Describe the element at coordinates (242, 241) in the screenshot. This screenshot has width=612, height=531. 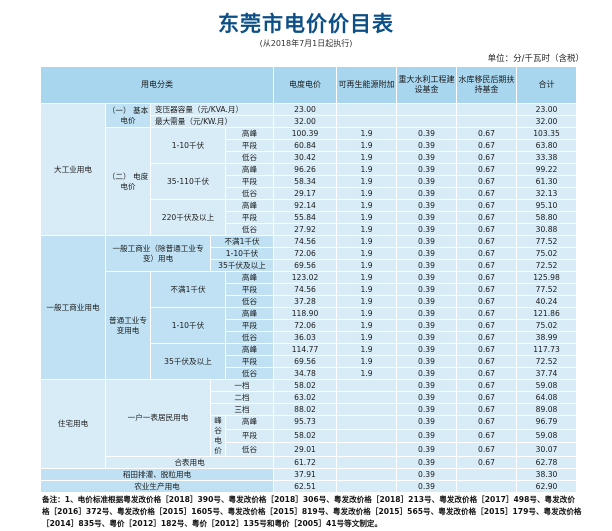
I see `row-label: 不满1千伏` at that location.